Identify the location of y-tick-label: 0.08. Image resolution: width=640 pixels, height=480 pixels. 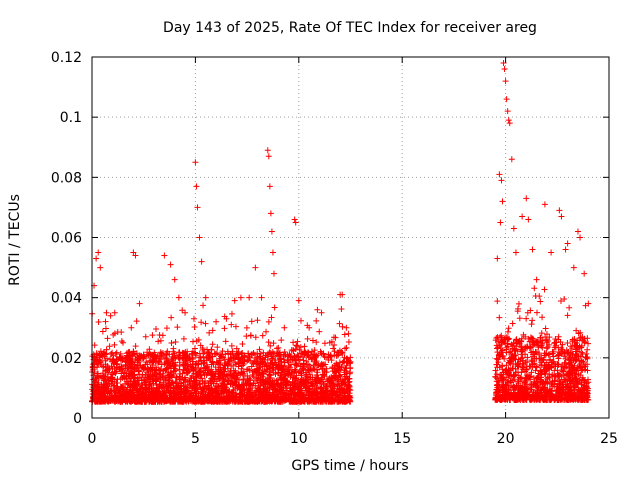
(66, 178).